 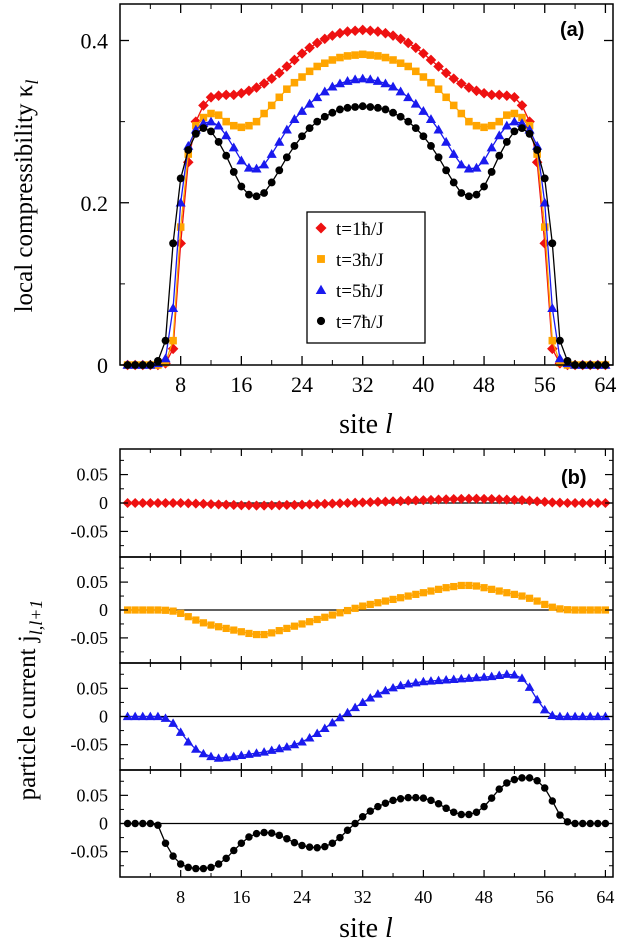 What do you see at coordinates (363, 897) in the screenshot?
I see `x-tick-label: 32` at bounding box center [363, 897].